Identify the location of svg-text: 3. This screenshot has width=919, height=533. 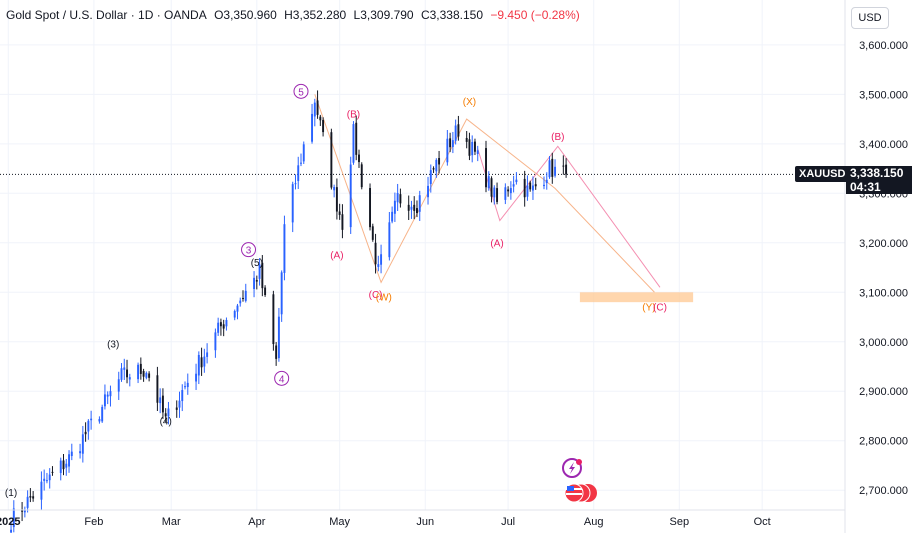
(249, 251).